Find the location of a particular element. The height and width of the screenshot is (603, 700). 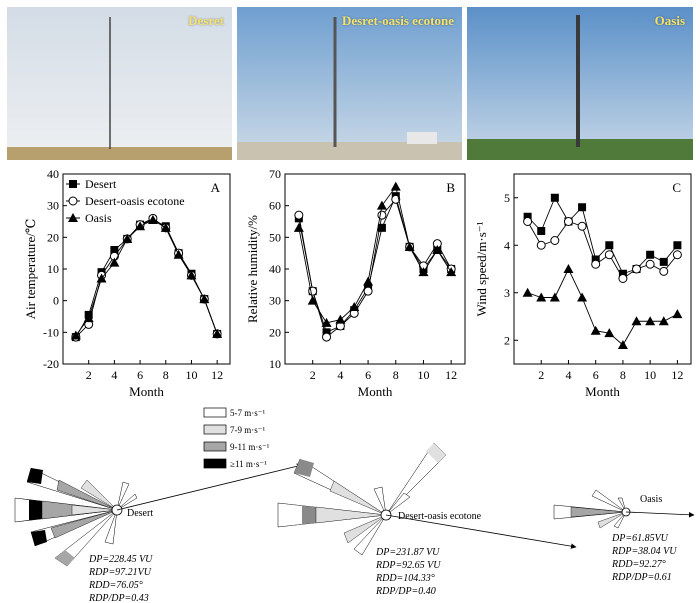

legend-label-5-7: 5-7 m·s⁻¹ is located at coordinates (247, 413).